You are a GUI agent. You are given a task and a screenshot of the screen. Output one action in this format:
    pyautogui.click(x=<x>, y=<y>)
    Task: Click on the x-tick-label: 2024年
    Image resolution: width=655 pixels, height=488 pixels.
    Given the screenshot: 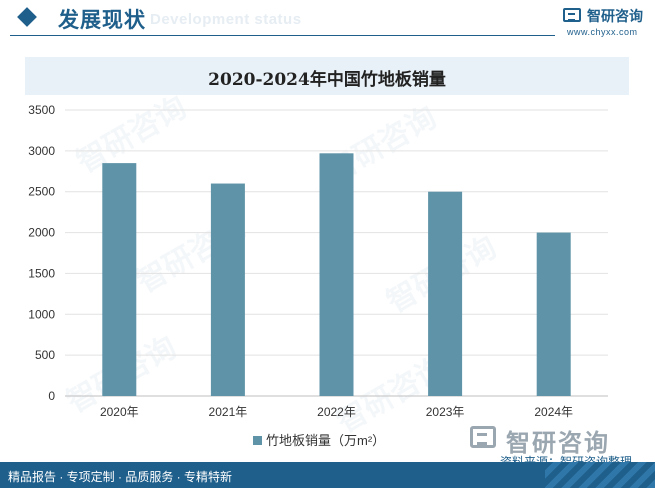 What is the action you would take?
    pyautogui.click(x=553, y=412)
    